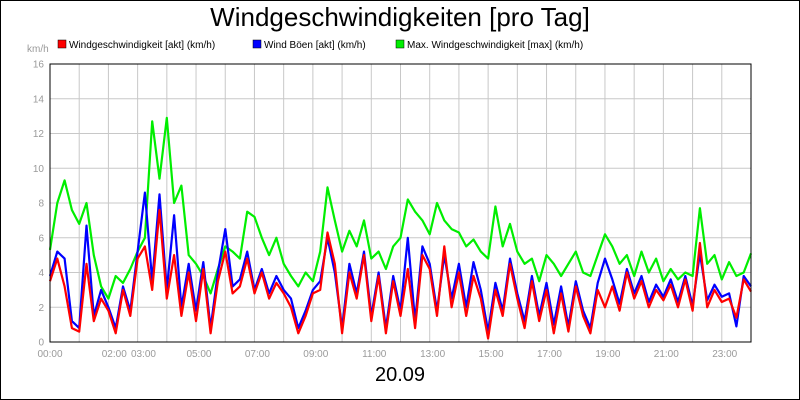 This screenshot has width=800, height=400. What do you see at coordinates (41, 204) in the screenshot?
I see `y-tick-label: 8` at bounding box center [41, 204].